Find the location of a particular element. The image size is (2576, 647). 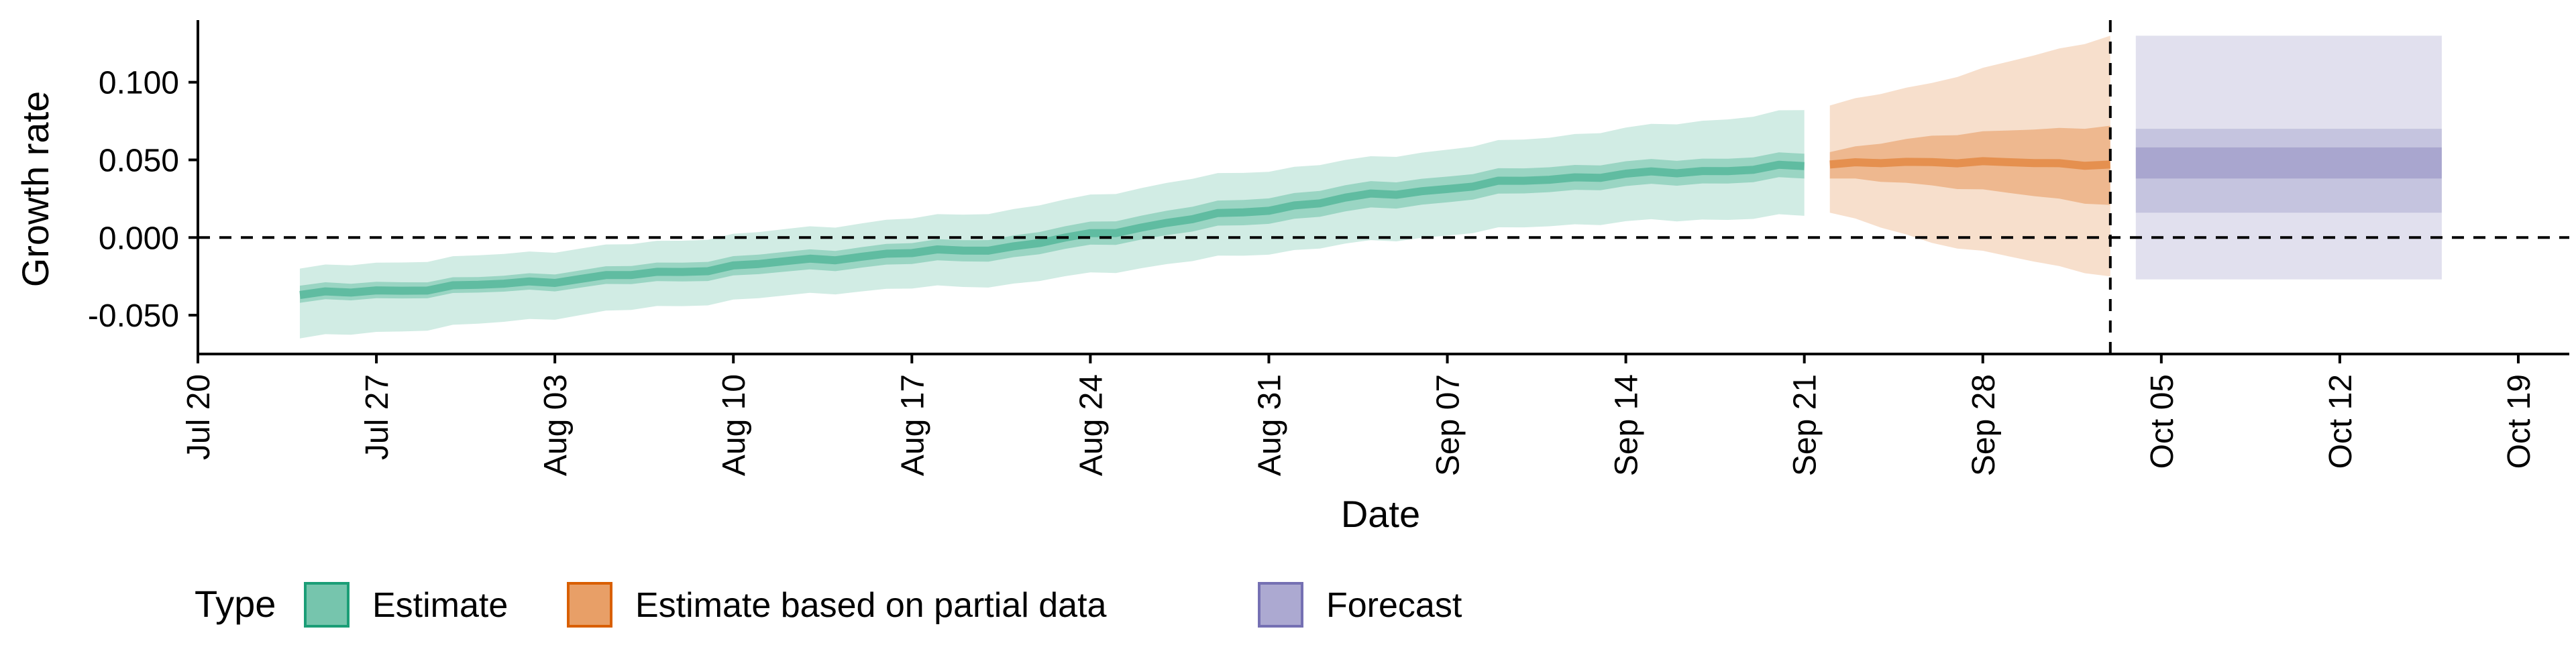

estimate-median-line is located at coordinates (1052, 229).